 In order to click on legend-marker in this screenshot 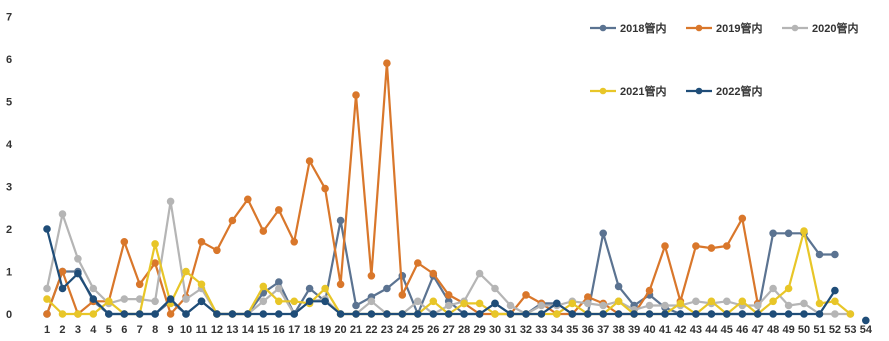, I will do `click(603, 91)`.